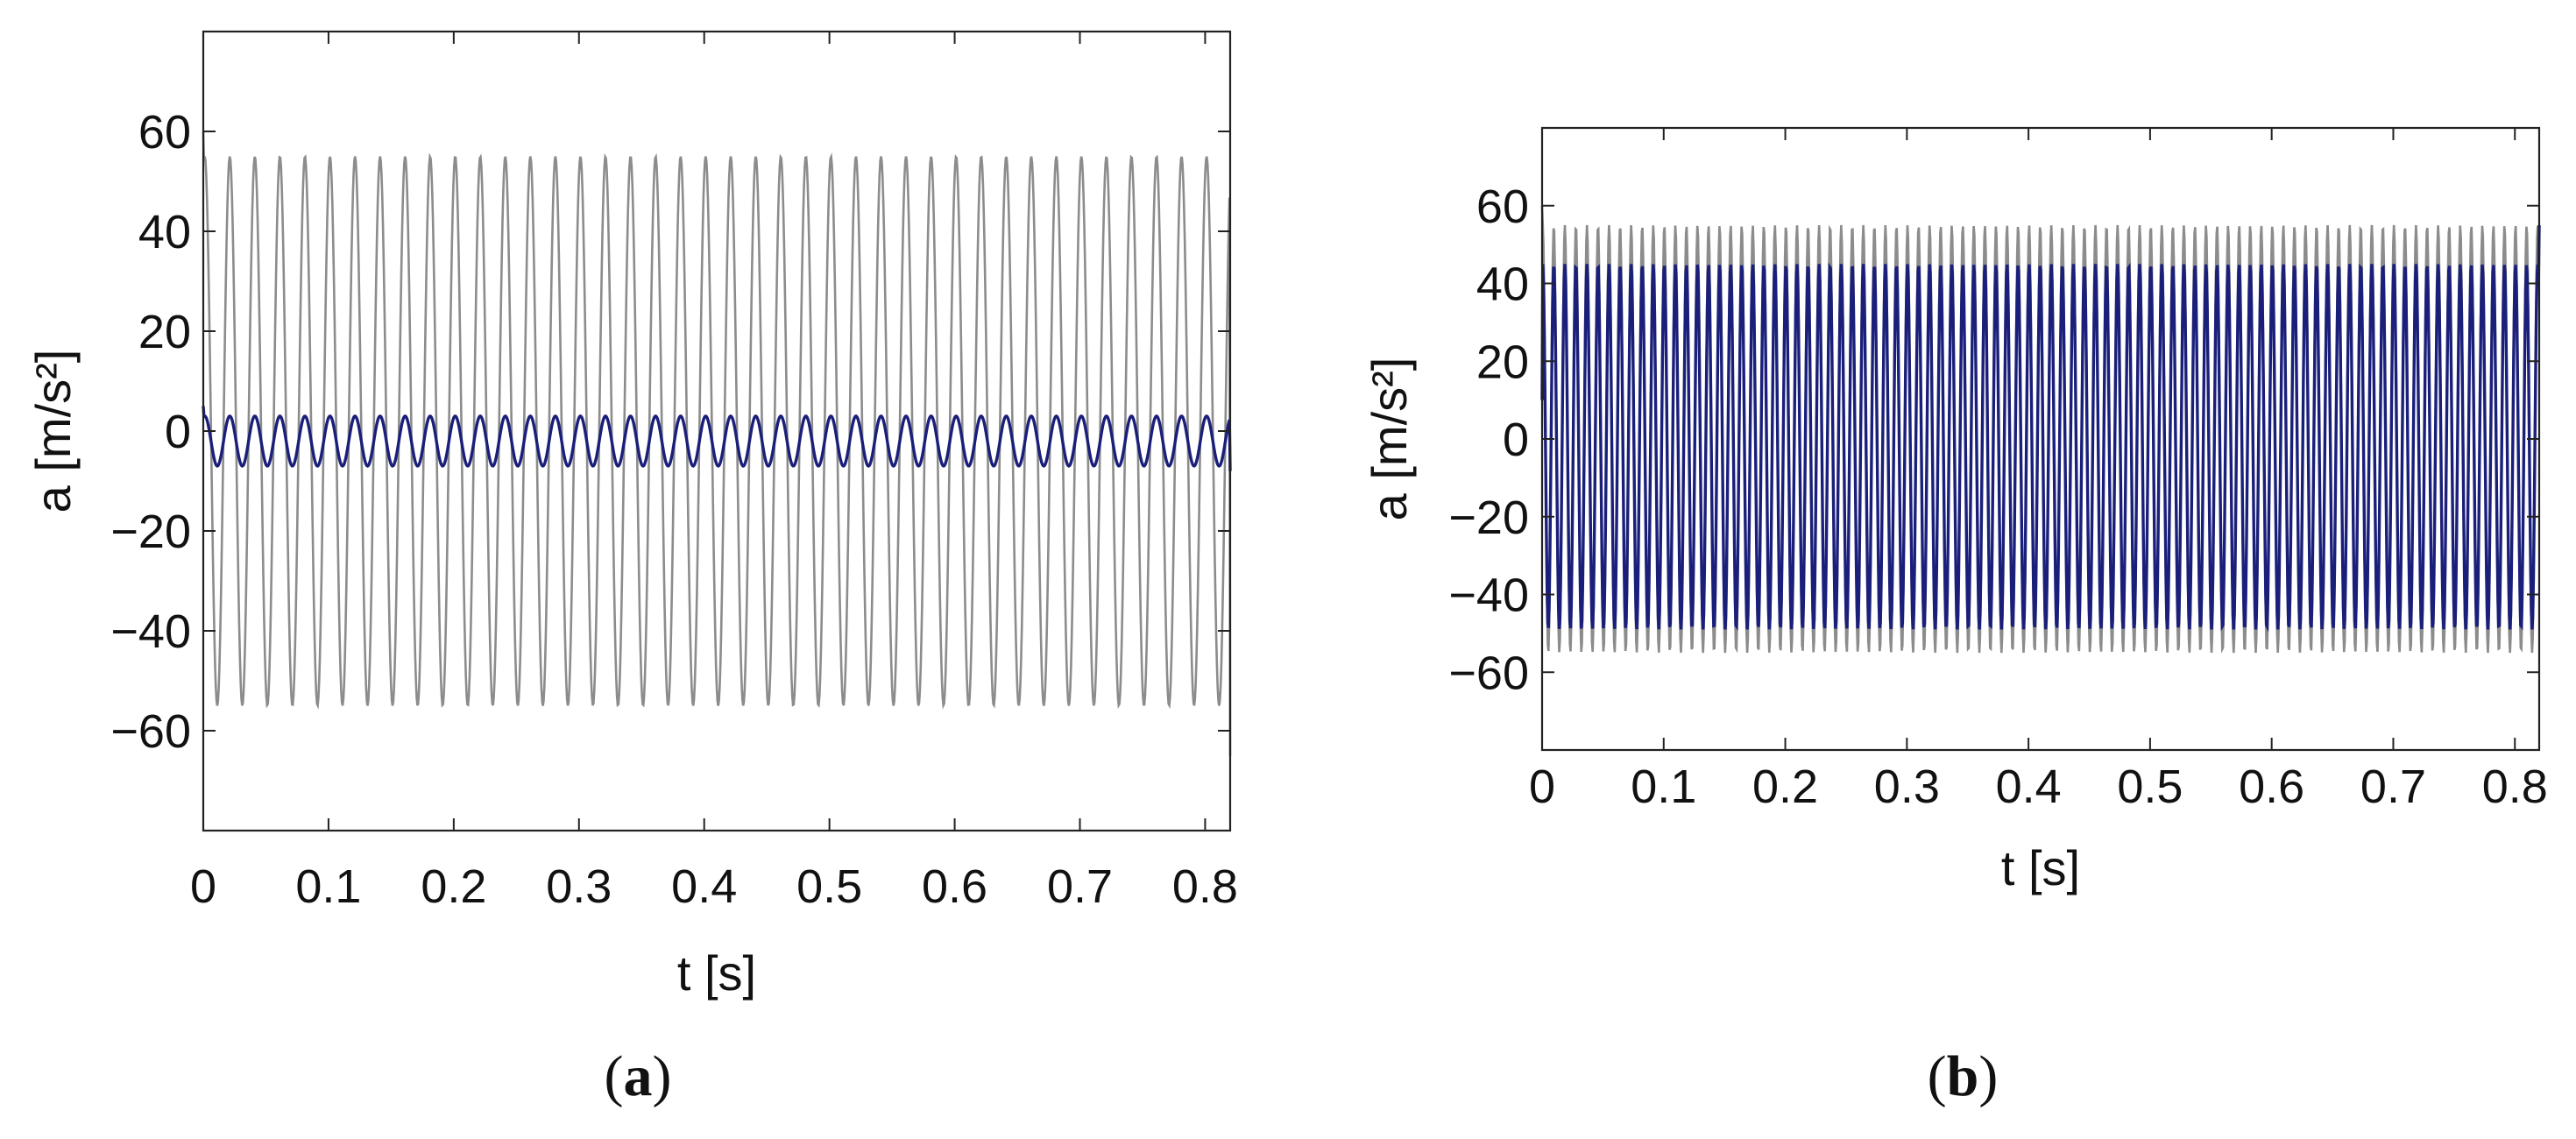 This screenshot has height=1139, width=2576. I want to click on chart-b-x-axis-label: t [s], so click(2040, 868).